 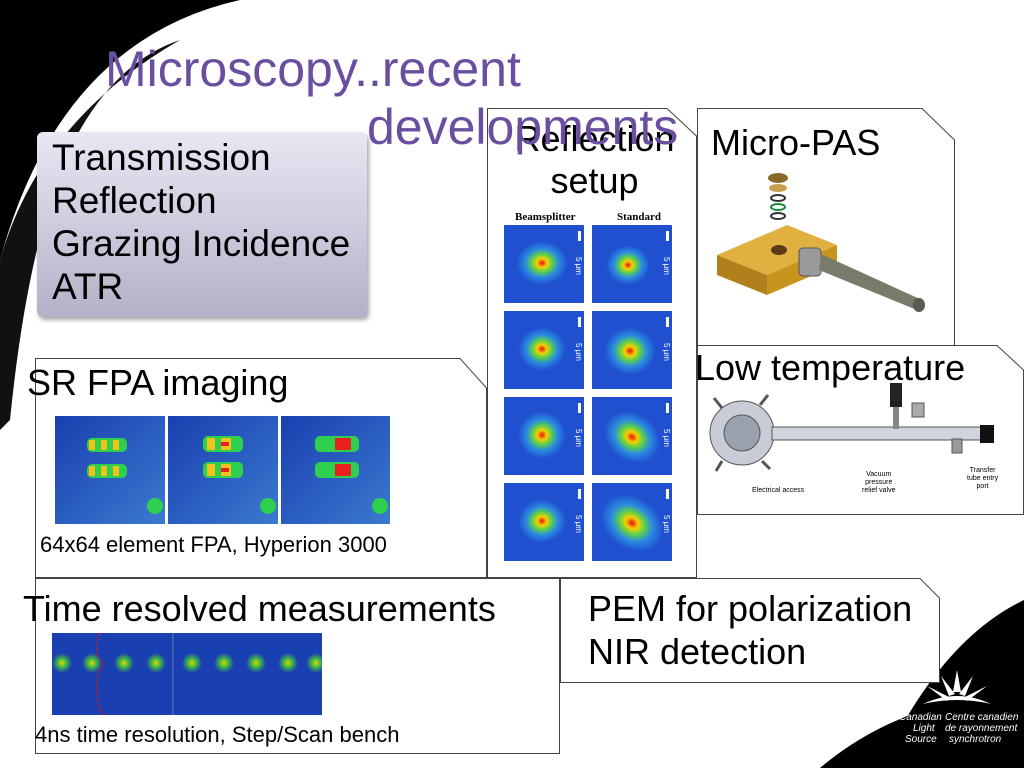 I want to click on reflection-setup-panel: Reflection setup Beamsplitter Standard, so click(x=592, y=343).